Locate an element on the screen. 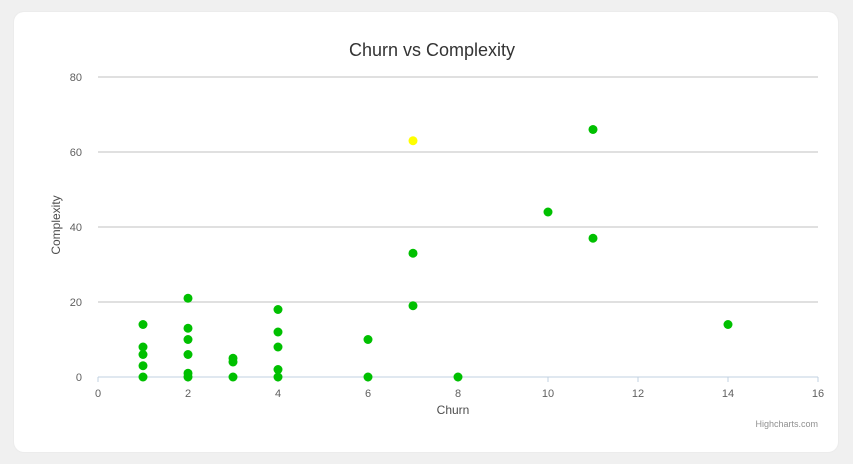  y-tick-label: 0 is located at coordinates (79, 378).